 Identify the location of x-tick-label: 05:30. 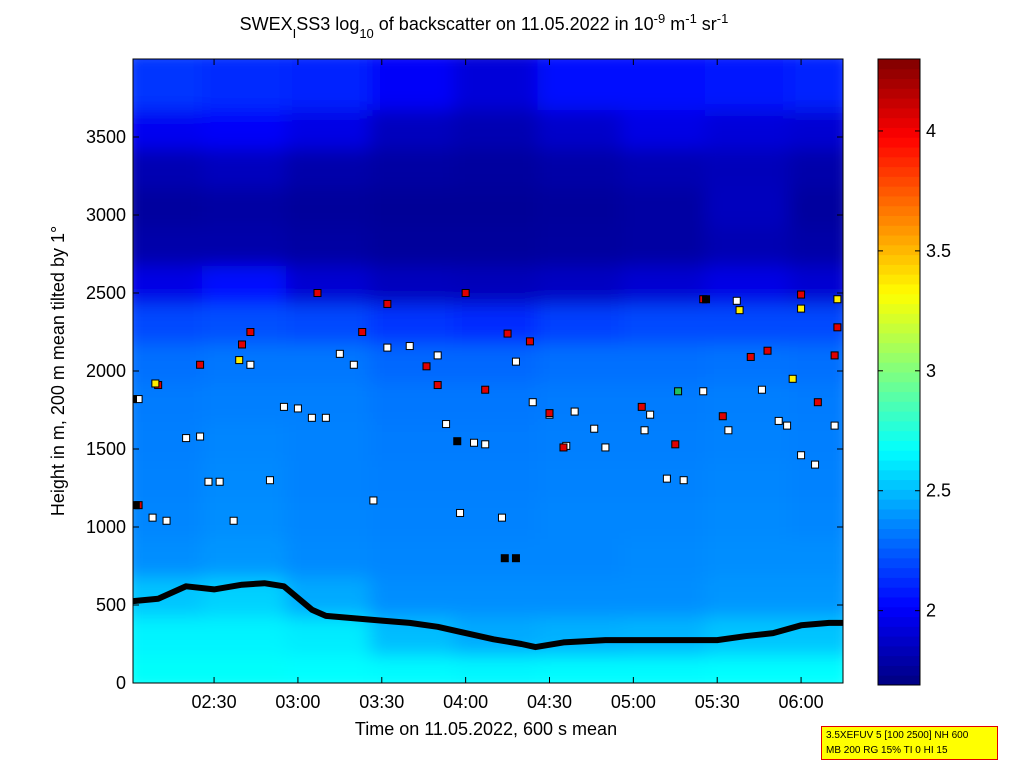
(717, 702).